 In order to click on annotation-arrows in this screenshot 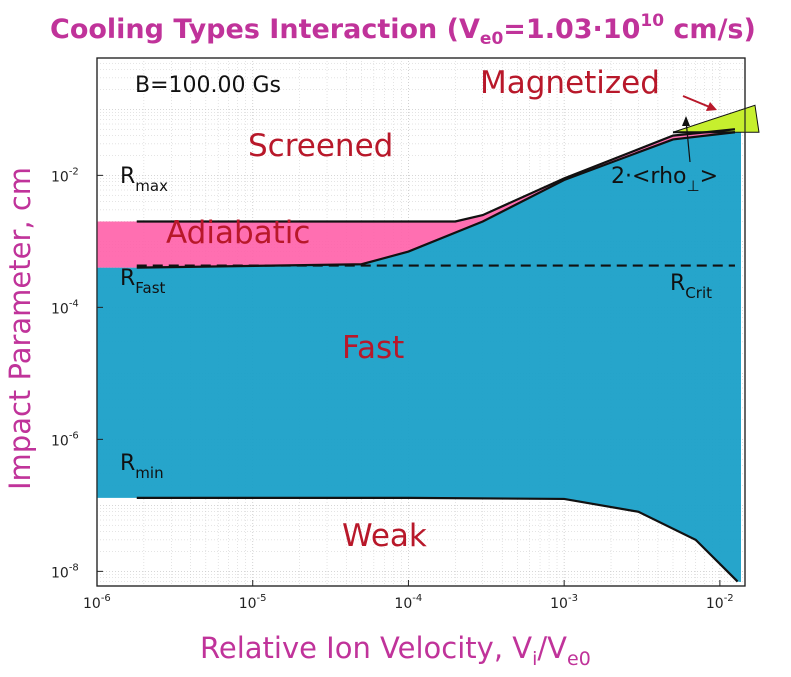, I will do `click(699, 129)`.